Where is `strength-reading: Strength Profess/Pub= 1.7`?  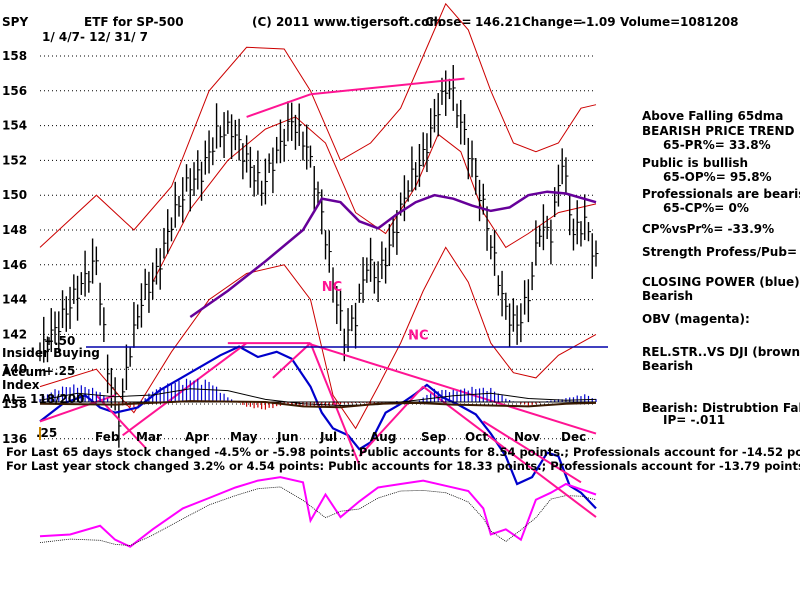
strength-reading: Strength Profess/Pub= 1.7 is located at coordinates (721, 252).